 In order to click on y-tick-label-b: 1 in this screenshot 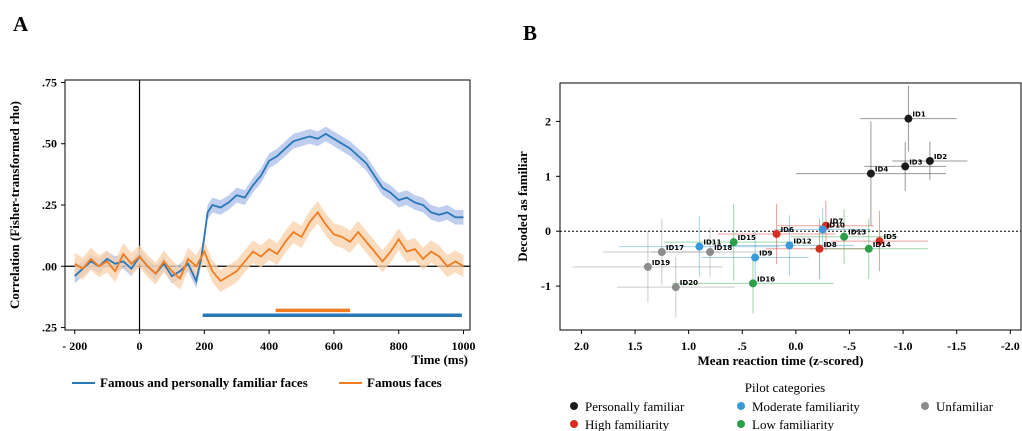, I will do `click(548, 176)`.